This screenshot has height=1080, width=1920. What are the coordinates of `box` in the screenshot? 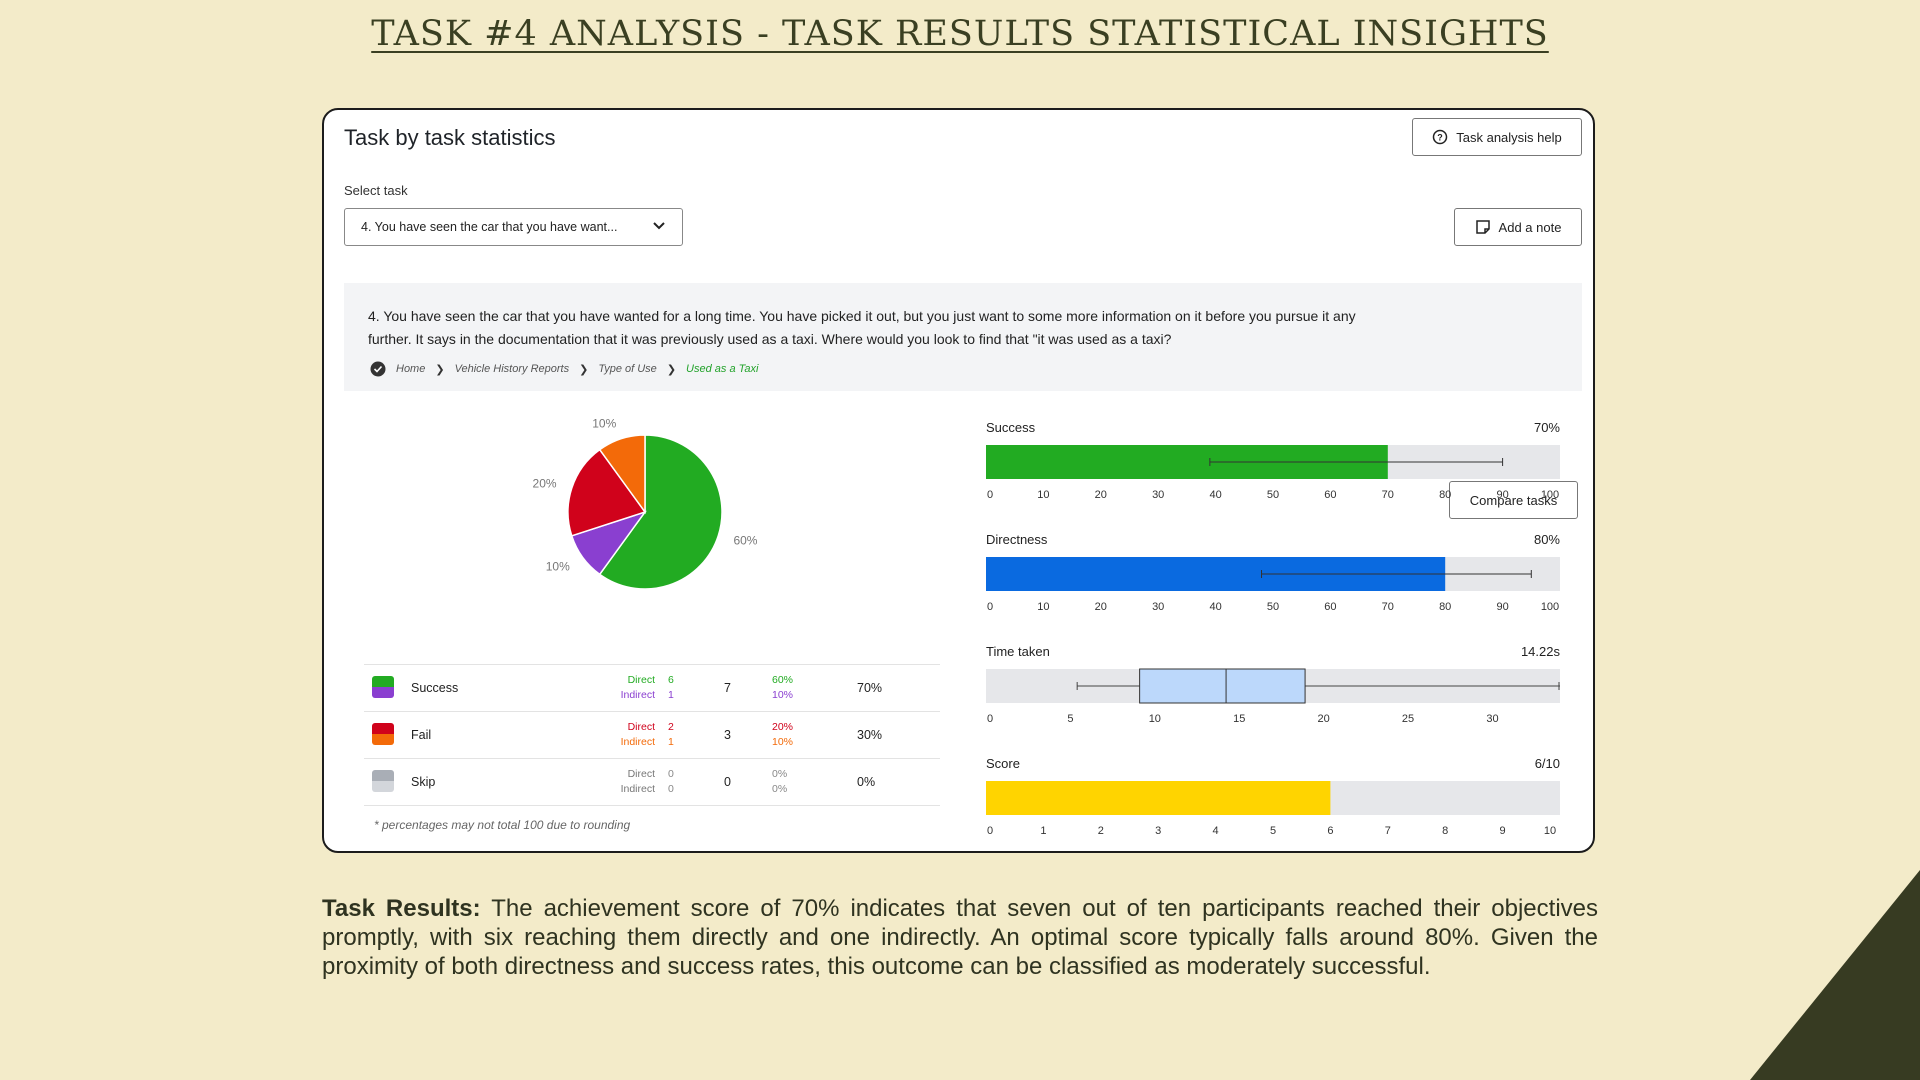 It's located at (1222, 686).